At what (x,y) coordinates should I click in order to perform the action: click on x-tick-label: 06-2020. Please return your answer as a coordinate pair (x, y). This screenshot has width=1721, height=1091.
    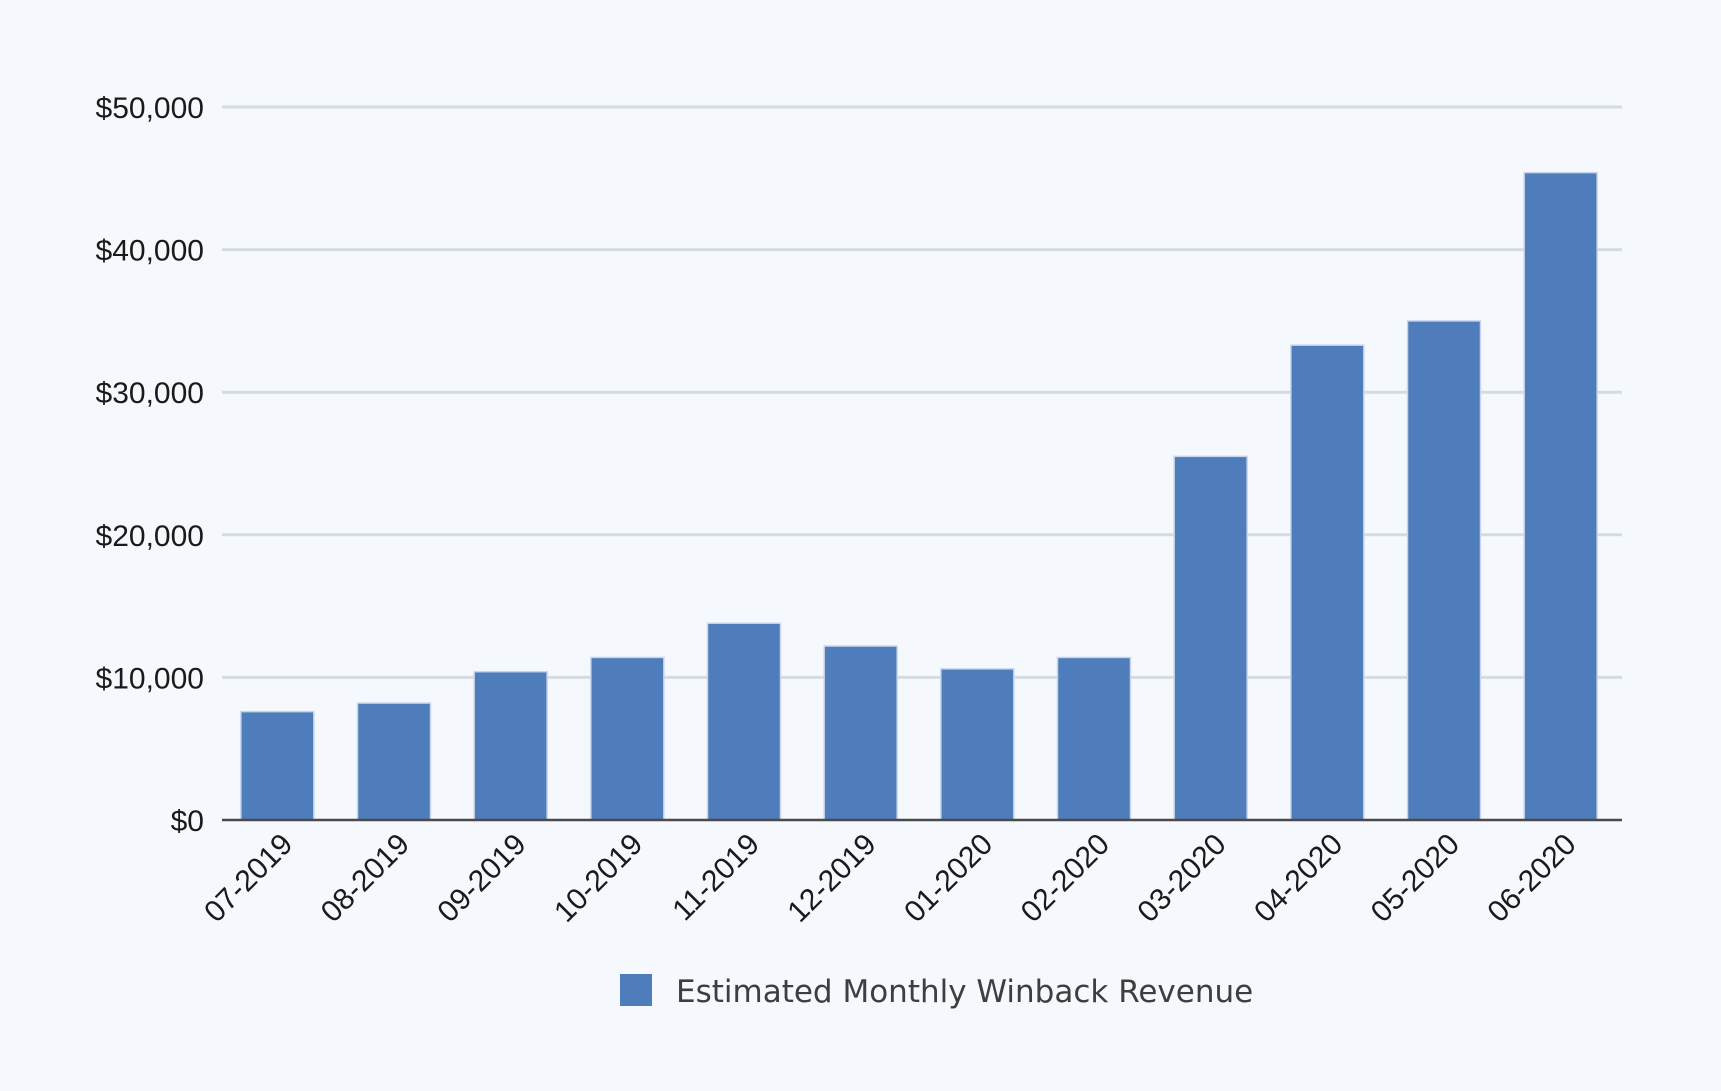
    Looking at the image, I should click on (1531, 878).